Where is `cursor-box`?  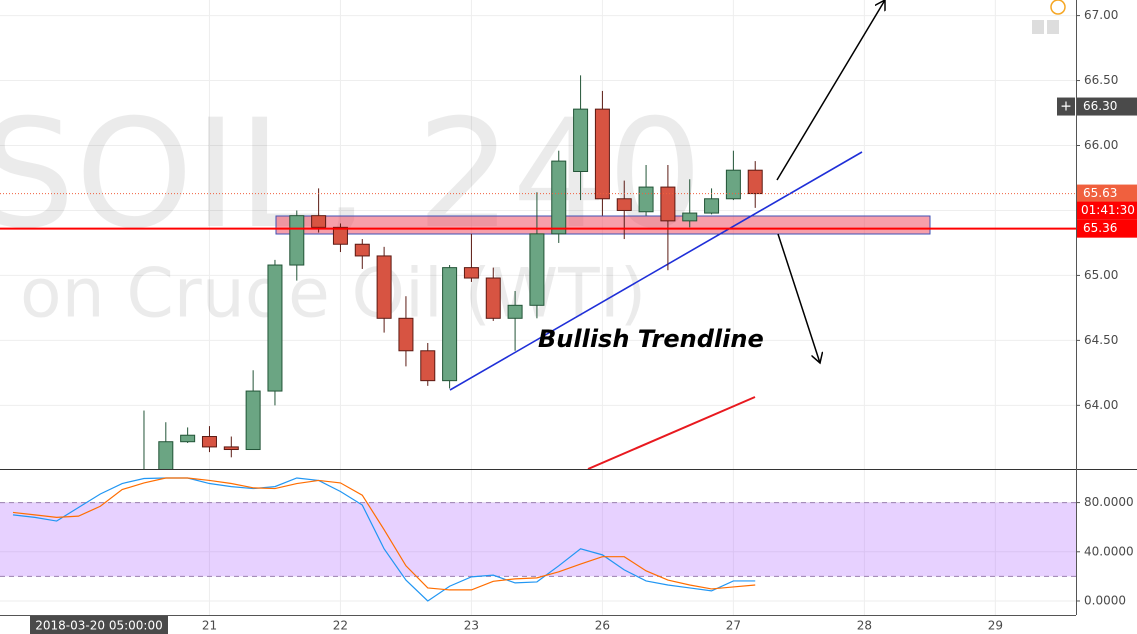
cursor-box is located at coordinates (99, 625).